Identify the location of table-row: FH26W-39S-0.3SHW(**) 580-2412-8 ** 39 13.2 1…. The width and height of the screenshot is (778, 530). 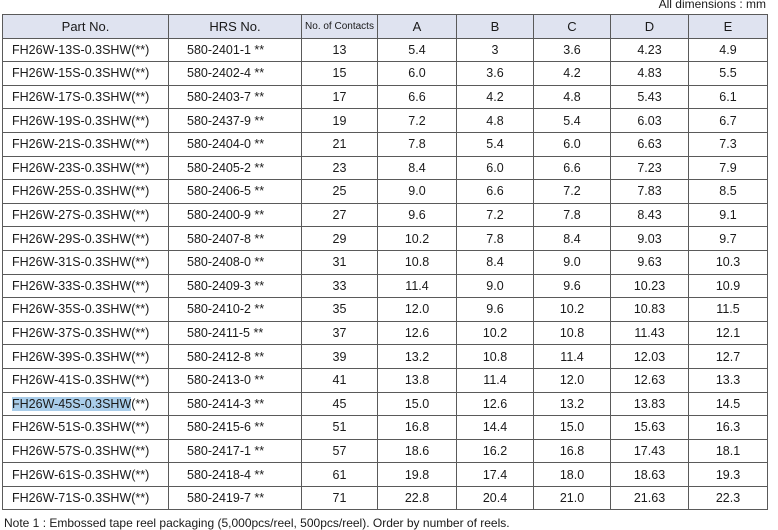
(385, 356).